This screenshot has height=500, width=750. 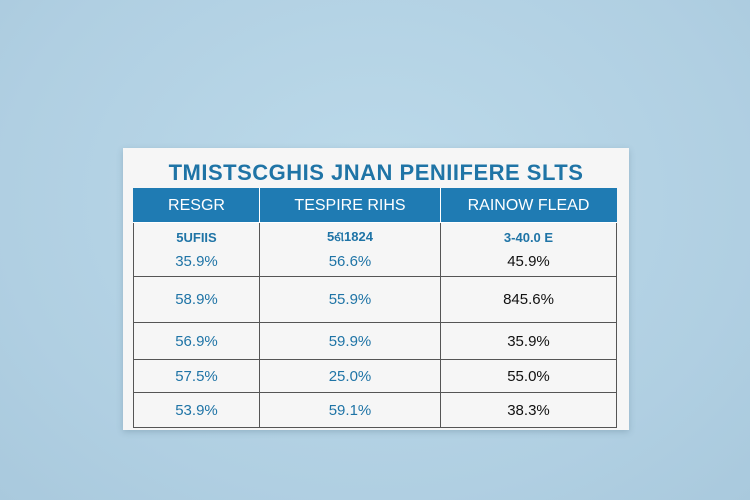 I want to click on table-cell: 55.9%, so click(x=350, y=299).